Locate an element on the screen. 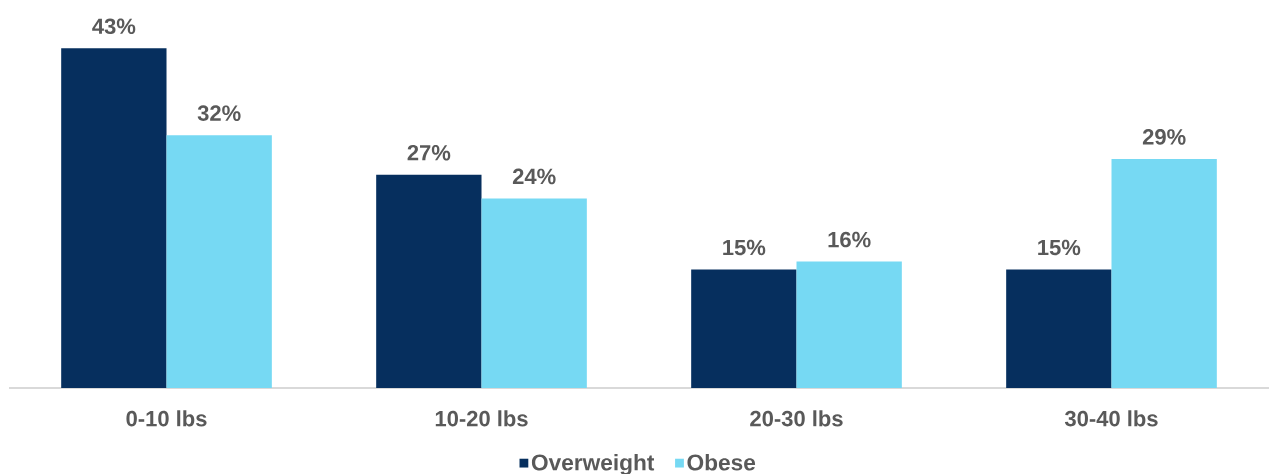 This screenshot has width=1276, height=474. data-label: 27% is located at coordinates (429, 152).